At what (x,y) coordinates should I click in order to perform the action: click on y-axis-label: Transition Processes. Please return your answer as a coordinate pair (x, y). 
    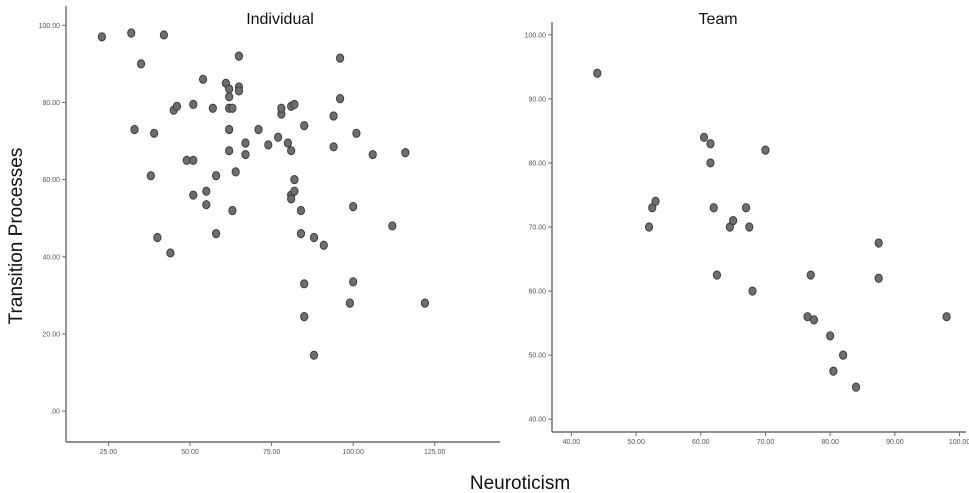
    Looking at the image, I should click on (16, 236).